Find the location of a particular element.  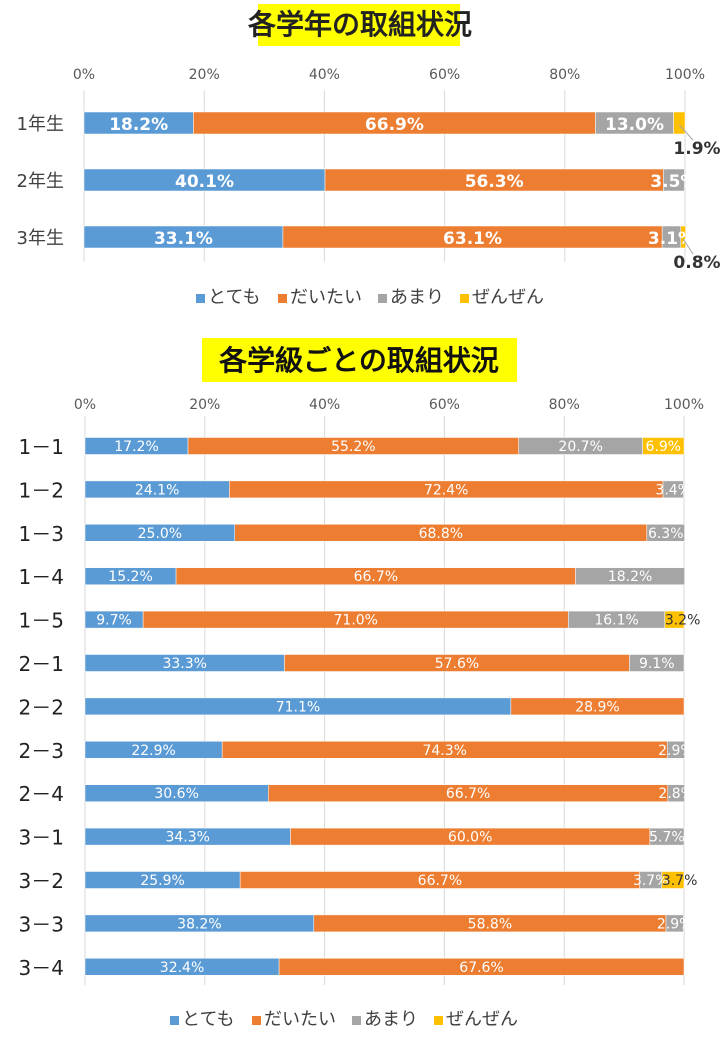

chart2-title-highlight is located at coordinates (359, 360).